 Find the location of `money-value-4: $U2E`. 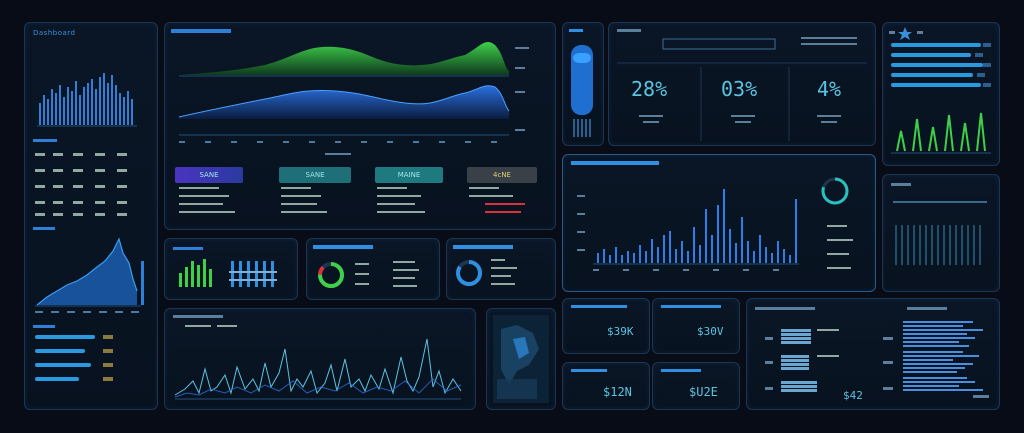

money-value-4: $U2E is located at coordinates (703, 392).